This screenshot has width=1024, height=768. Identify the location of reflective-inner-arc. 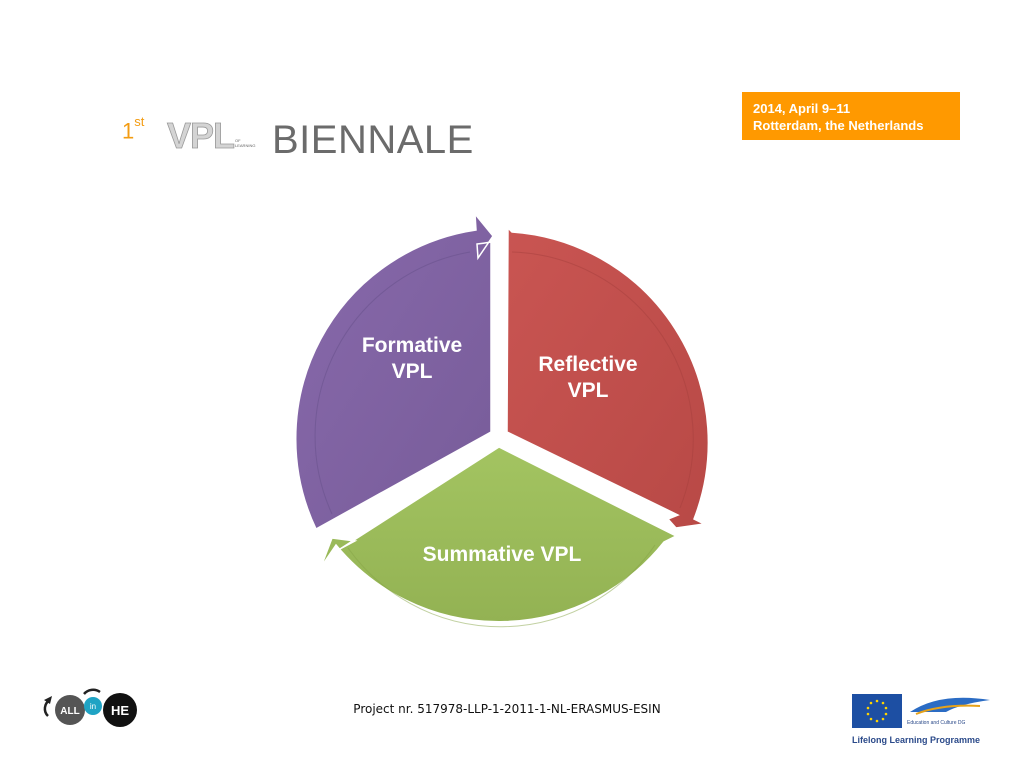
(602, 380).